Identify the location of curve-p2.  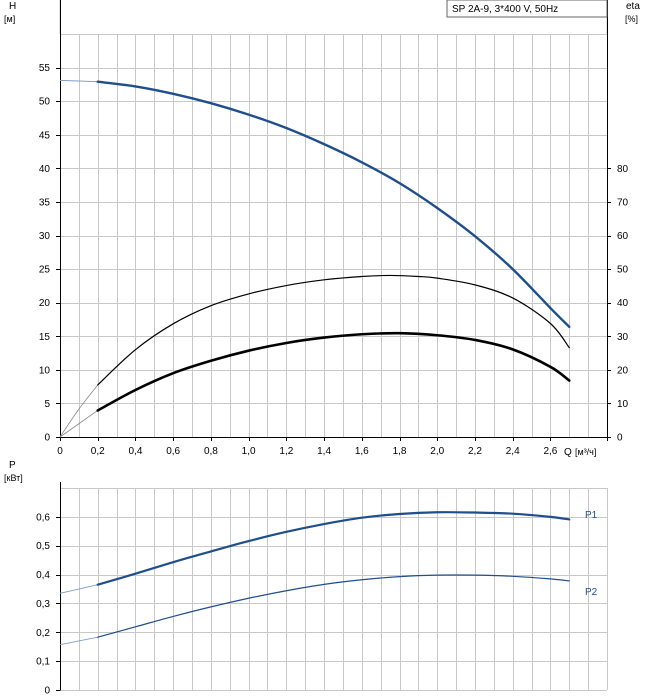
(333, 606).